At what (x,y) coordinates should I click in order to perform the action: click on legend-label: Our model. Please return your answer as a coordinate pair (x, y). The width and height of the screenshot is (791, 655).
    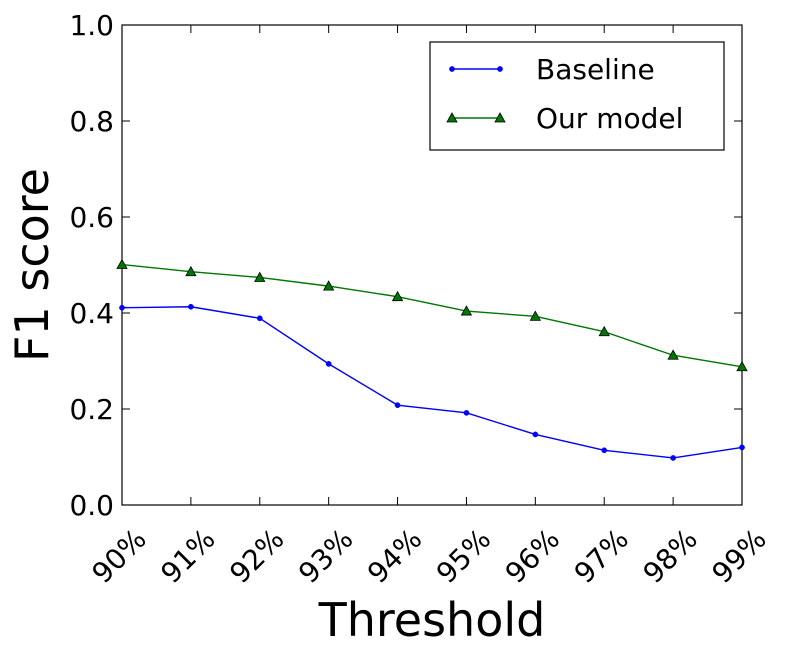
    Looking at the image, I should click on (609, 118).